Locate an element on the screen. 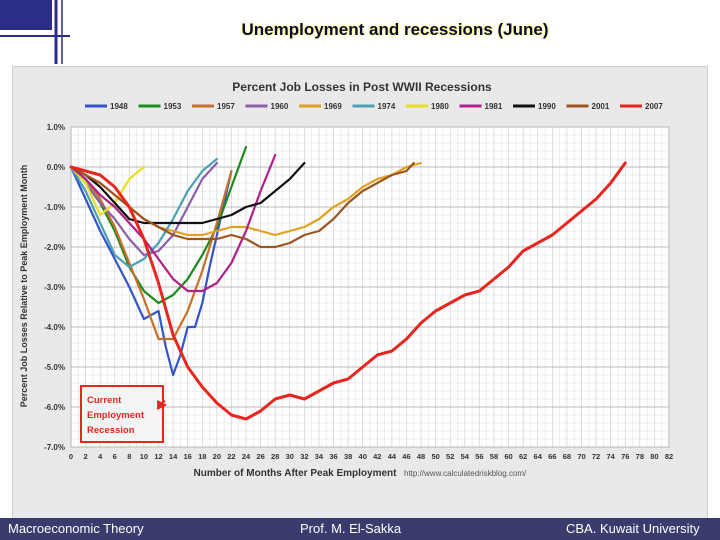 The height and width of the screenshot is (540, 720). x-tick-label: 80 is located at coordinates (654, 456).